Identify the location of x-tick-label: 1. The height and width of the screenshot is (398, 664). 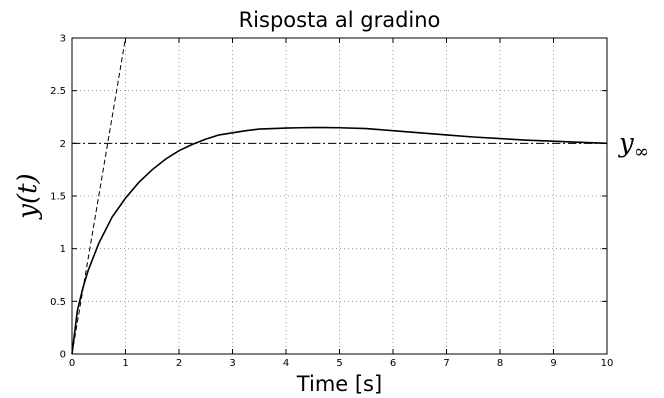
(125, 363).